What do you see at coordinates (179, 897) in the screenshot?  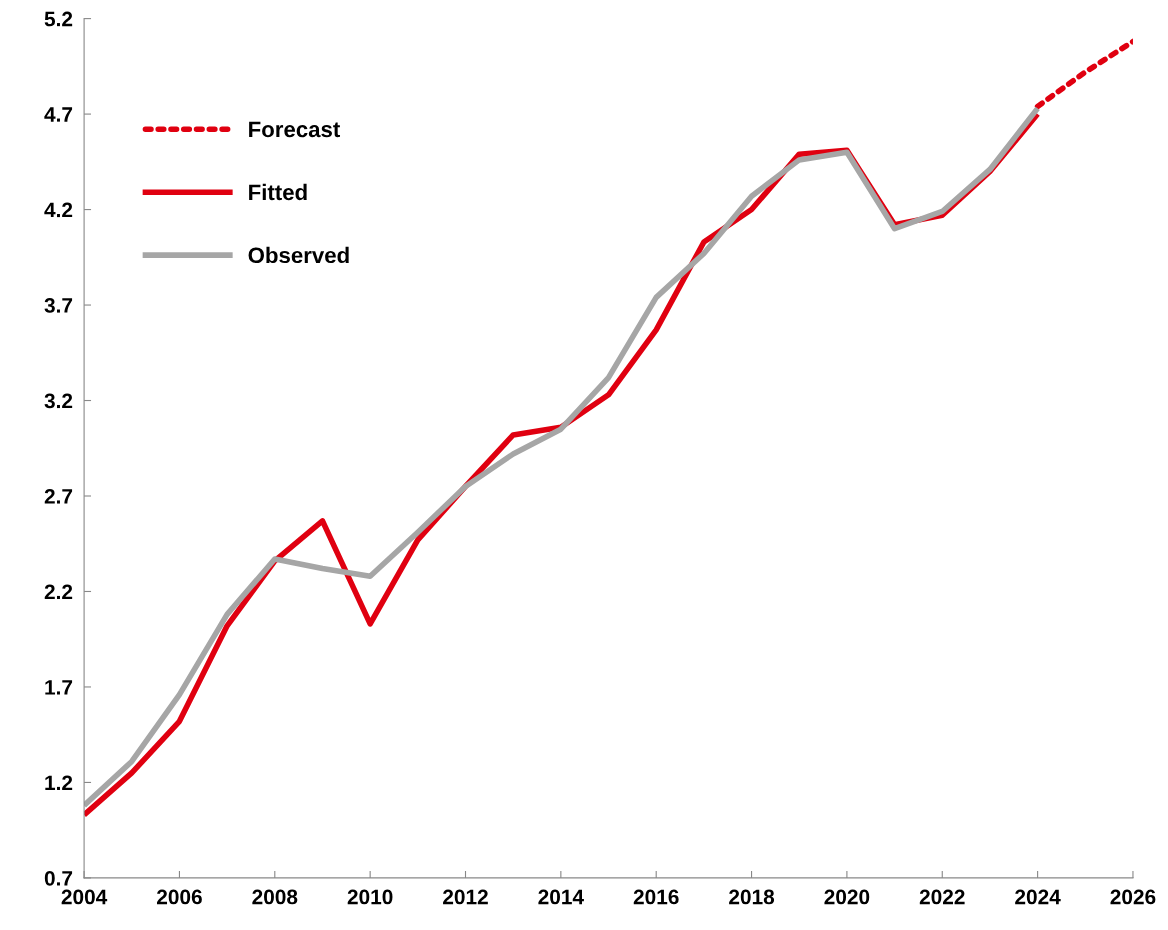 I see `x-tick-label: 2006` at bounding box center [179, 897].